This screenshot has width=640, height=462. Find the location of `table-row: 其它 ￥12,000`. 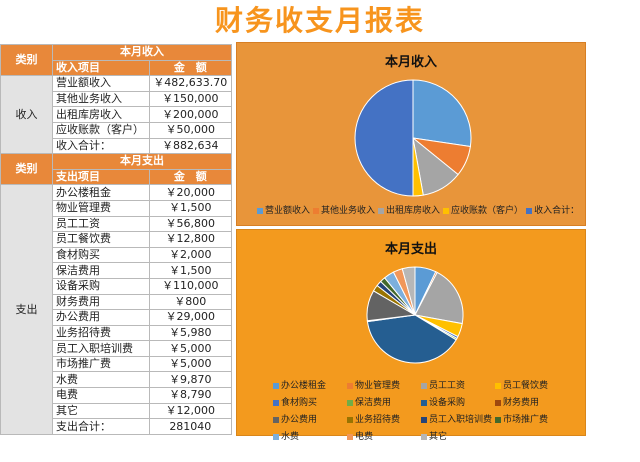

table-row: 其它 ￥12,000 is located at coordinates (117, 411).